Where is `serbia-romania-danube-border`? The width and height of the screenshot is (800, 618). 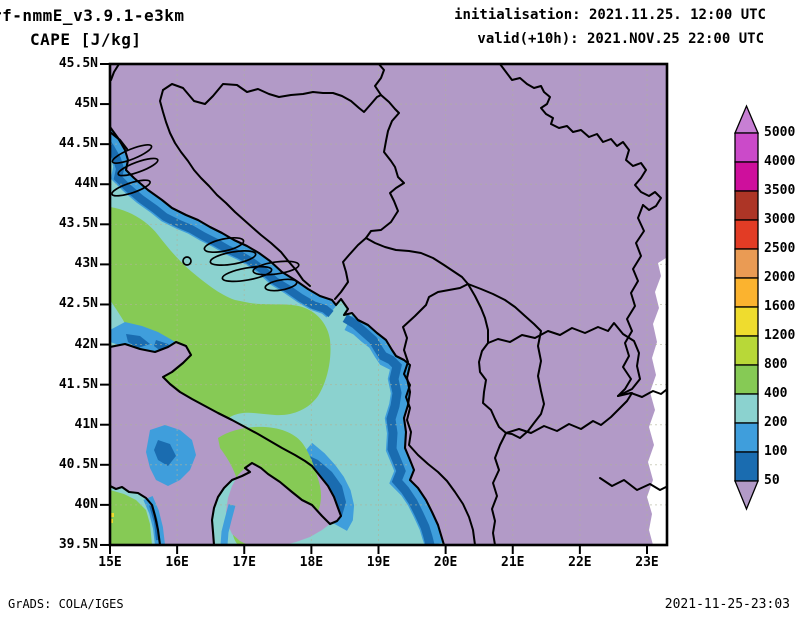
serbia-romania-danube-border is located at coordinates (580, 137).